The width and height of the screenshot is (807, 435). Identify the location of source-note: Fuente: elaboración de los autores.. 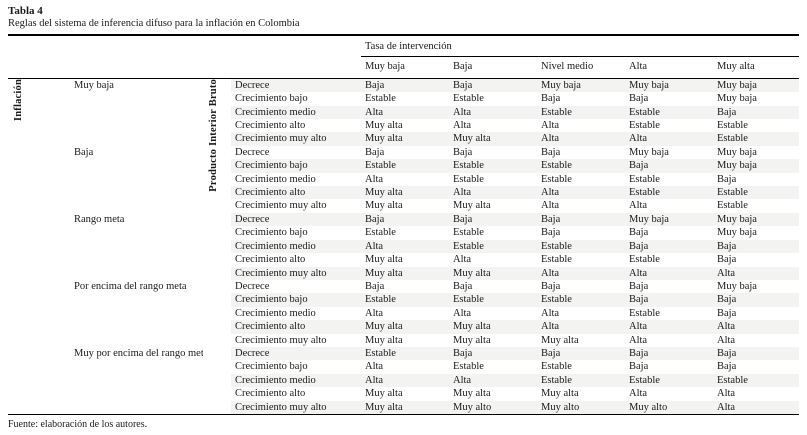
(78, 424).